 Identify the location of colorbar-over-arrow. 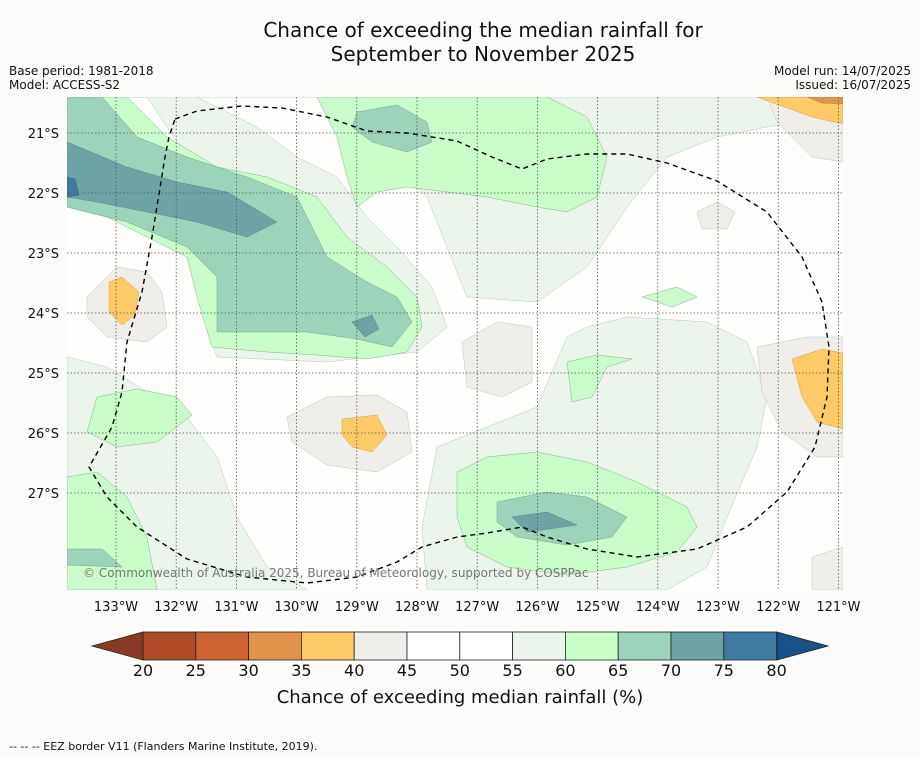
(803, 646).